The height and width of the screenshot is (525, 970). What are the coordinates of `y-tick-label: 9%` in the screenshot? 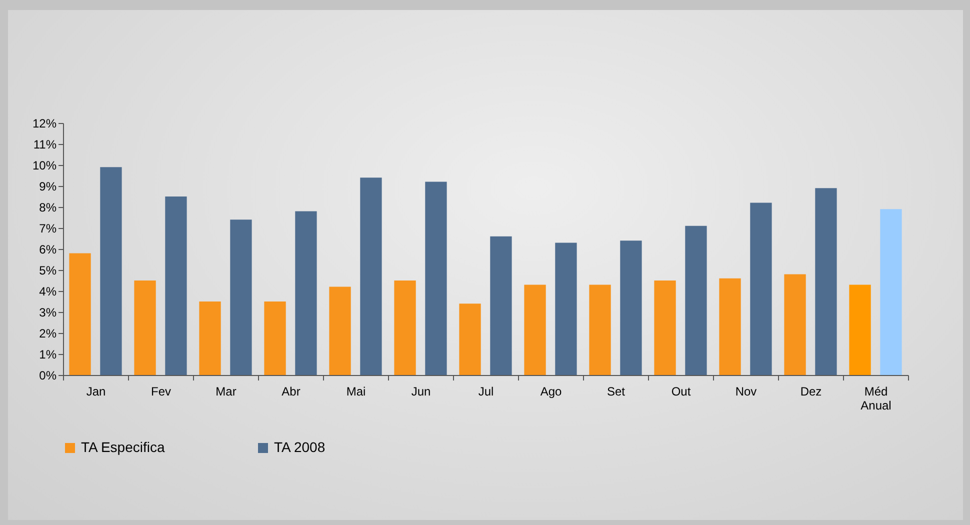 It's located at (48, 187).